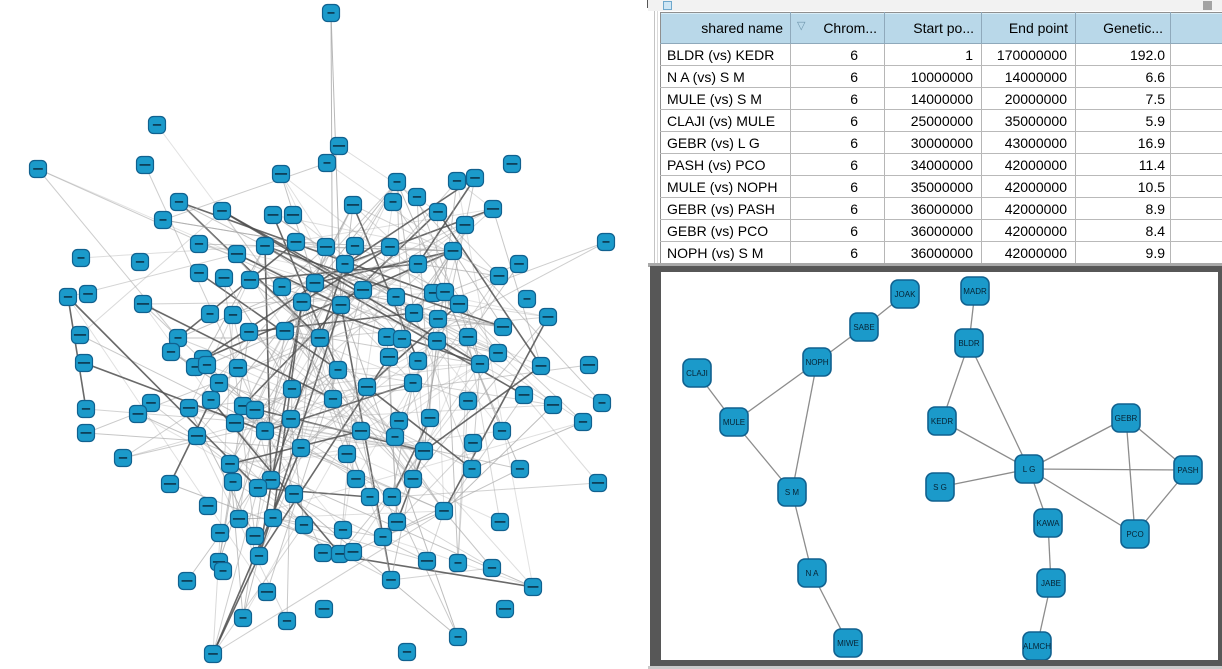 Image resolution: width=1222 pixels, height=669 pixels. What do you see at coordinates (1028, 120) in the screenshot?
I see `table-cell: 35000000` at bounding box center [1028, 120].